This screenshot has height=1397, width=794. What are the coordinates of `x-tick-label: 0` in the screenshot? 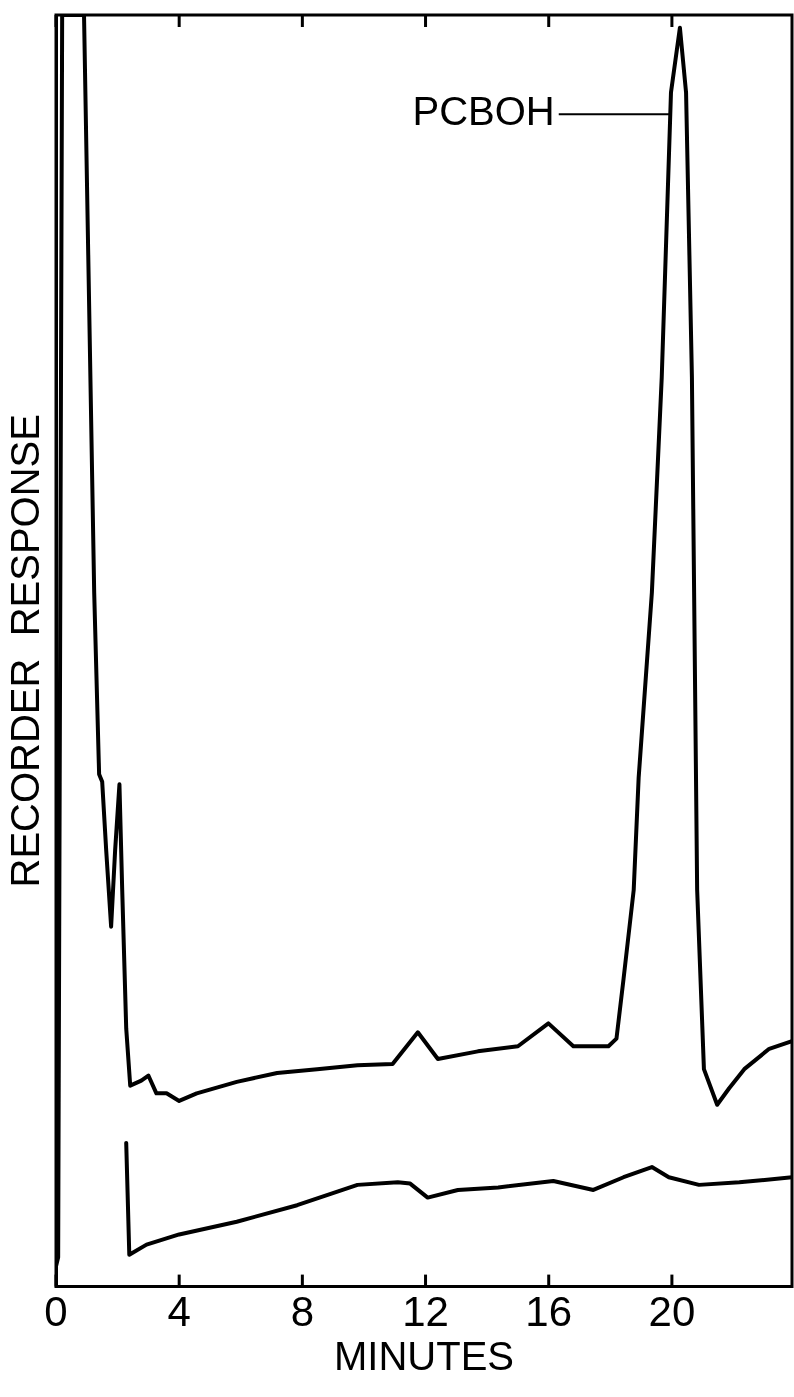 It's located at (56, 1312).